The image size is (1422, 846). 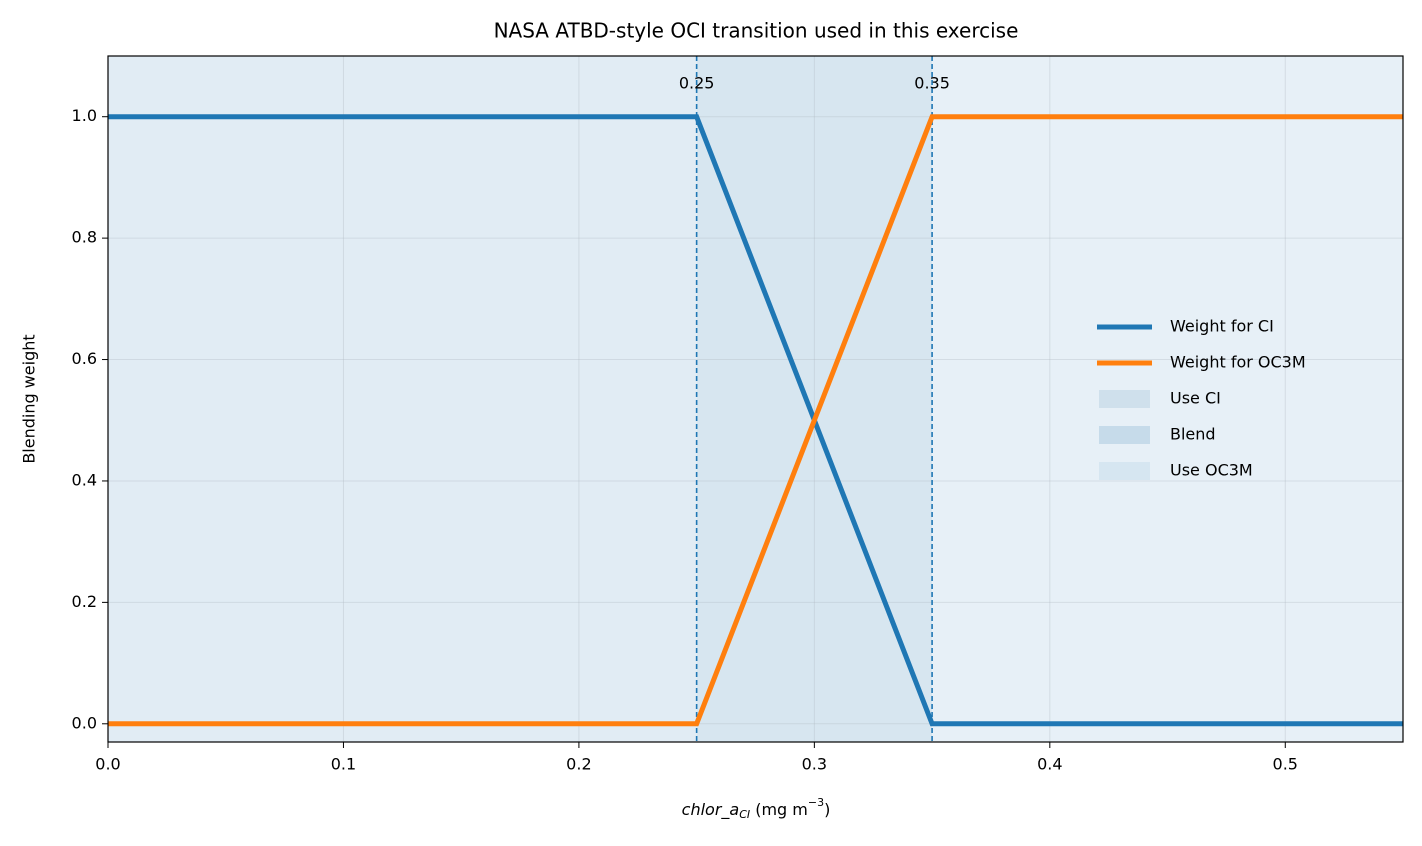 I want to click on threshold-label: 0.35, so click(x=932, y=83).